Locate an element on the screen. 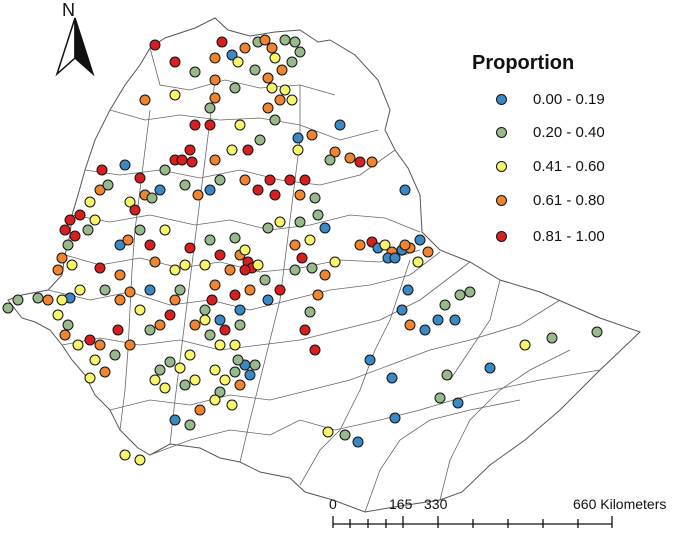 This screenshot has width=685, height=534. scale-tick-label: 330 is located at coordinates (436, 504).